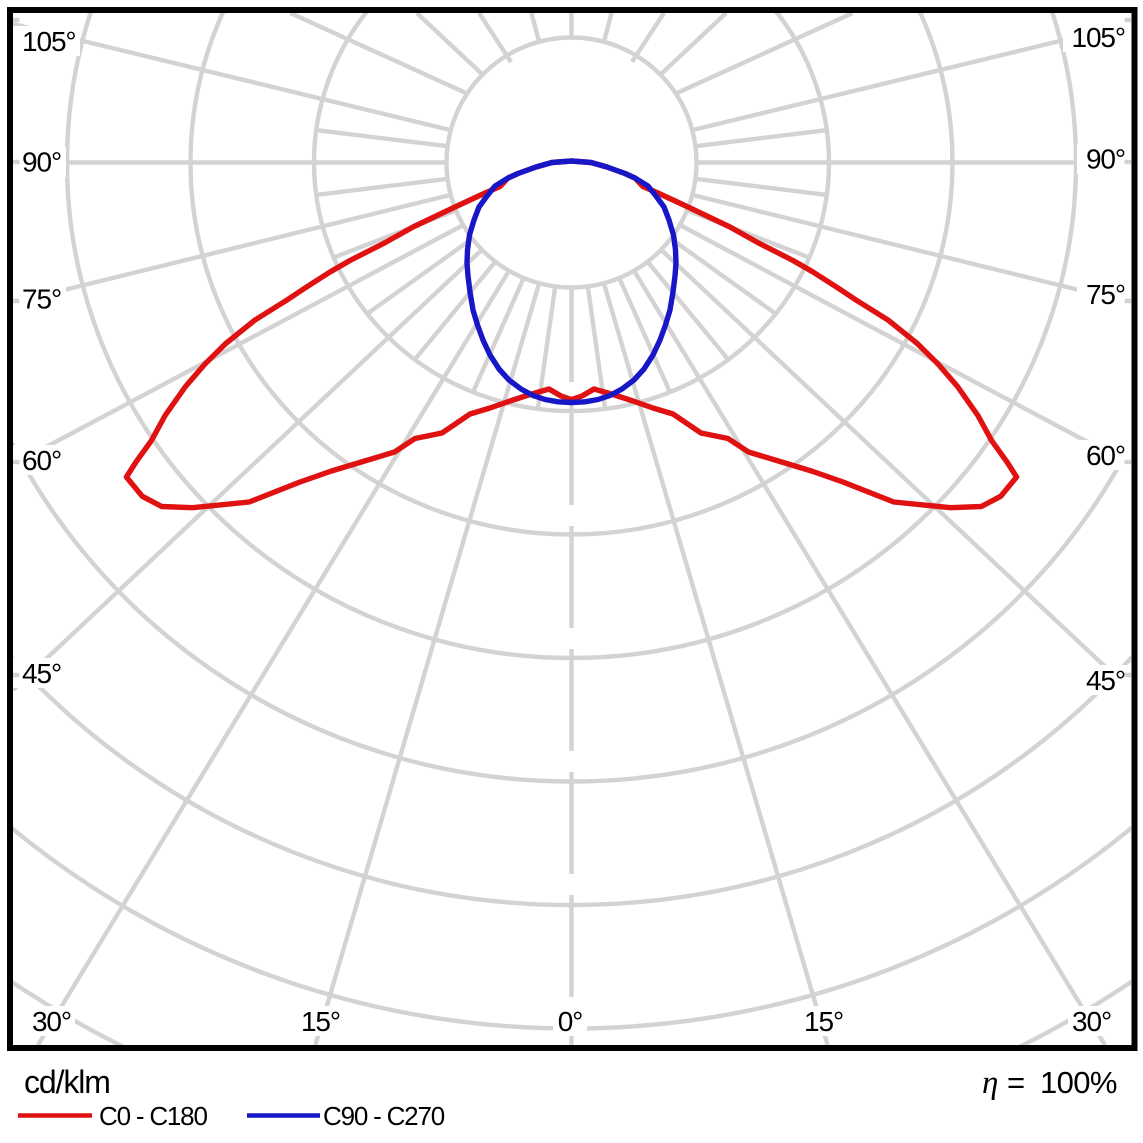 The height and width of the screenshot is (1143, 1143). Describe the element at coordinates (570, 1021) in the screenshot. I see `svg-text: 0°` at that location.